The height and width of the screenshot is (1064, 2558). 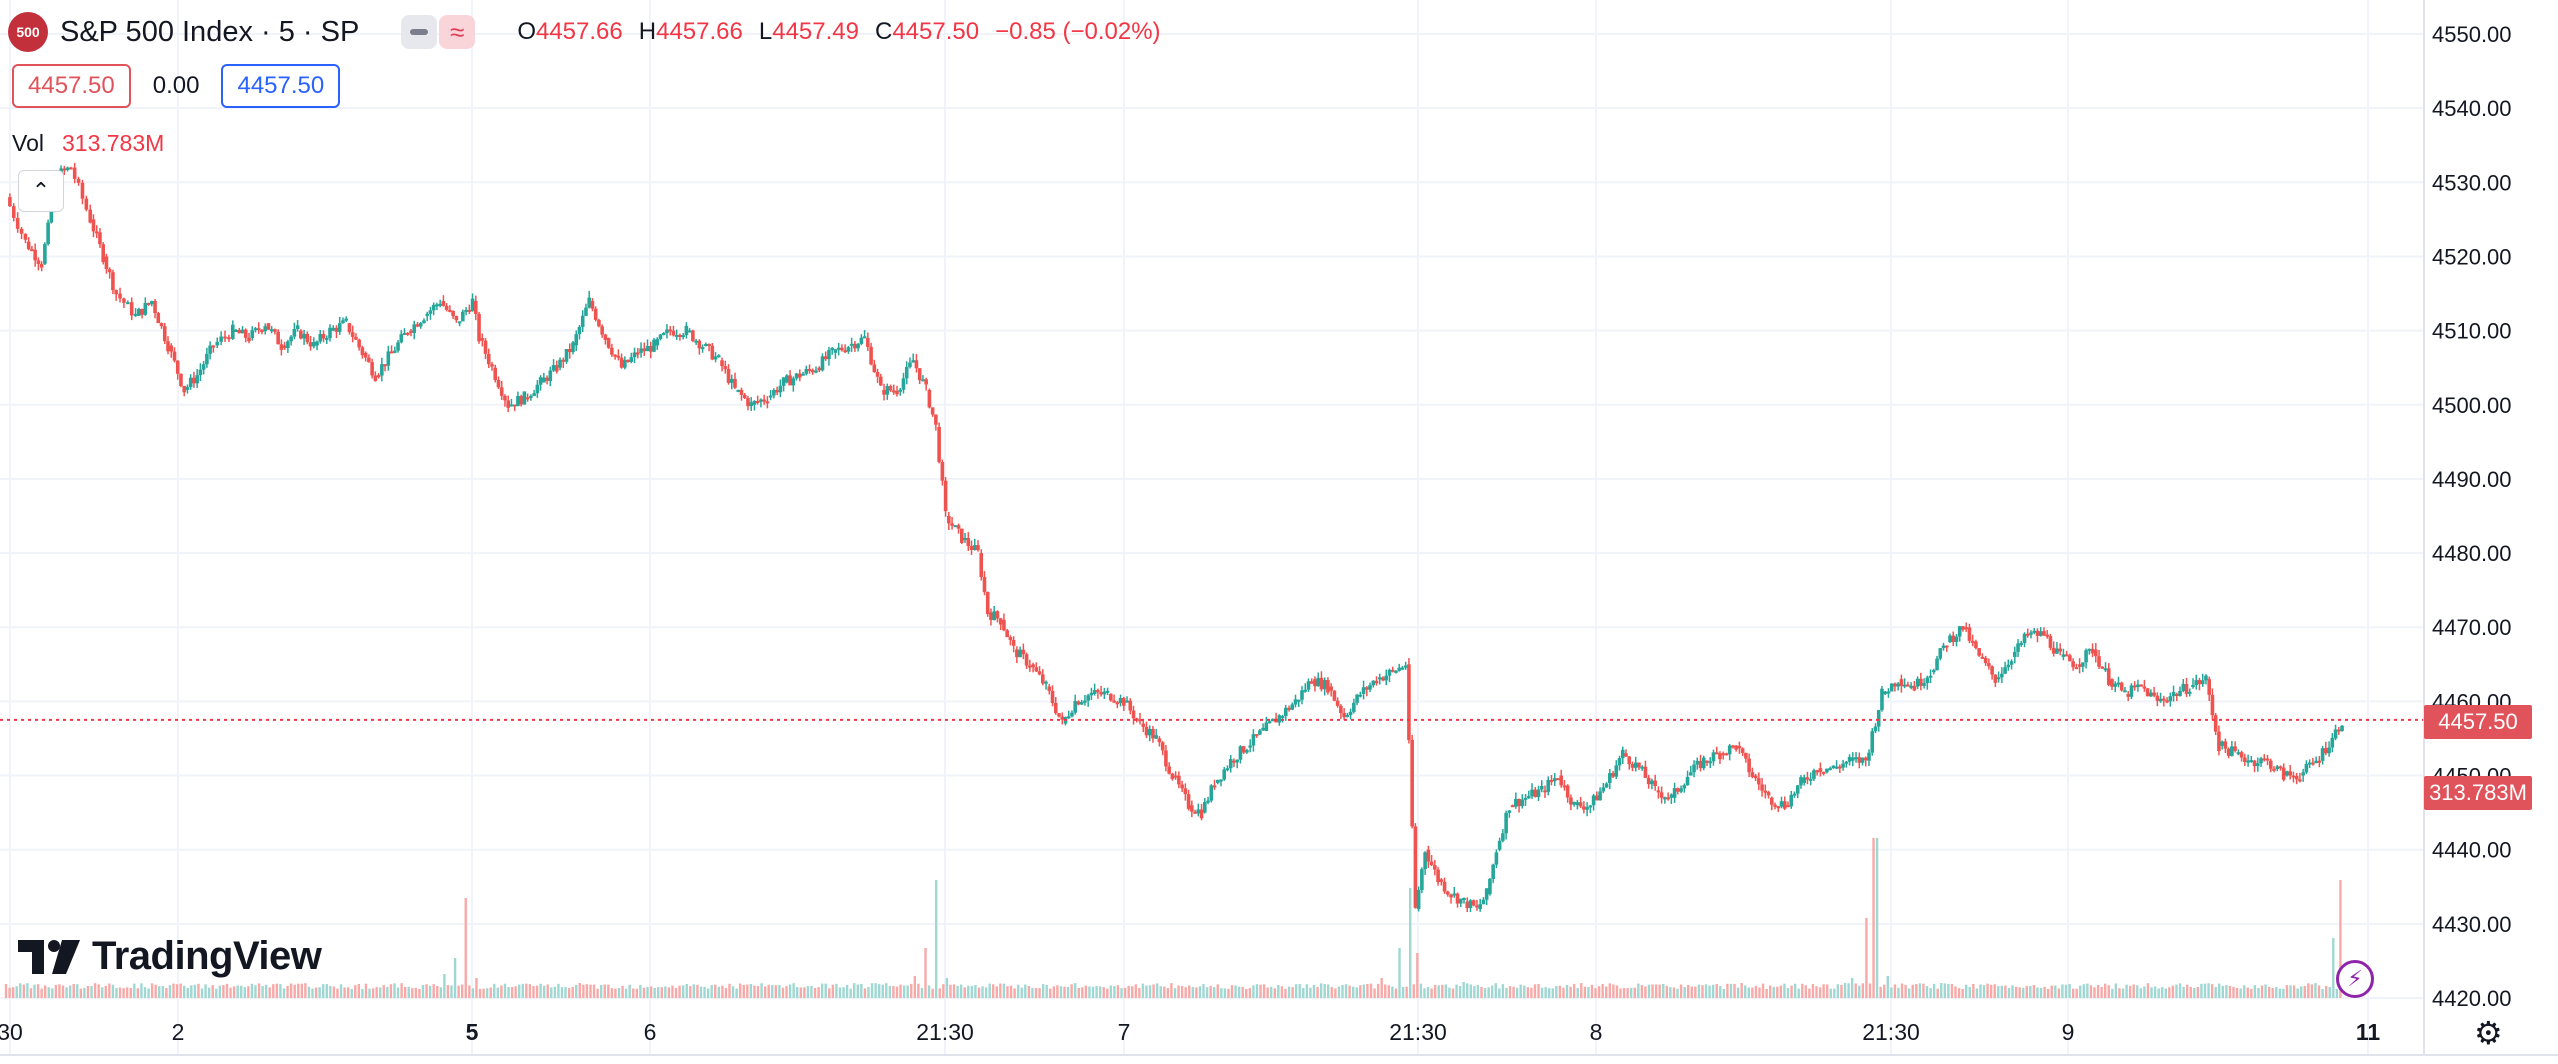 What do you see at coordinates (945, 1032) in the screenshot?
I see `time-tick-label: 21:30` at bounding box center [945, 1032].